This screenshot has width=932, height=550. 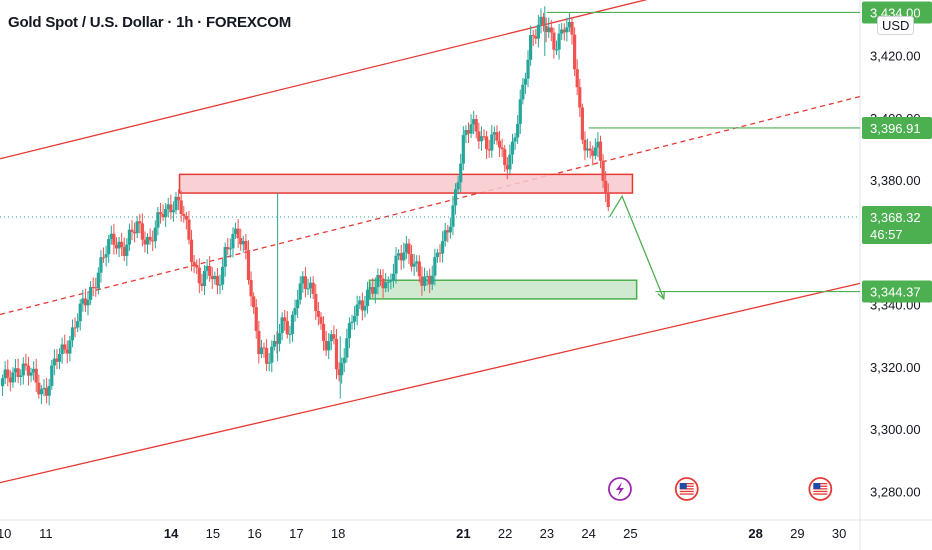 I want to click on lightning-icon, so click(x=620, y=489).